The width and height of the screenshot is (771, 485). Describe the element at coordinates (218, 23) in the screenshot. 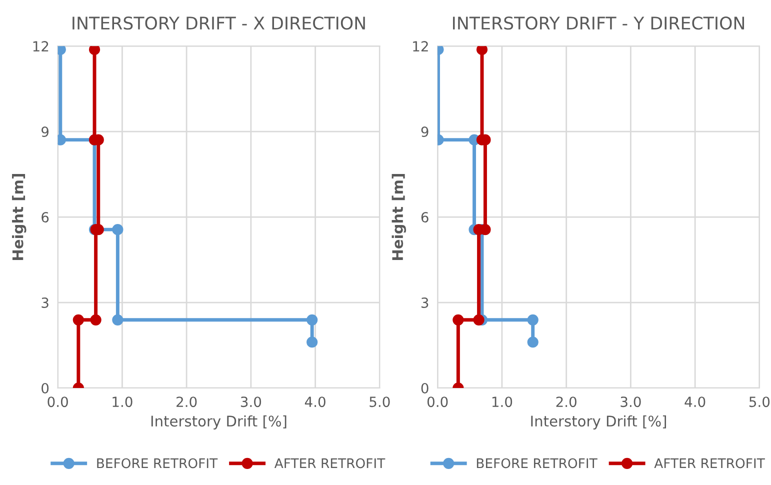

I see `chart-title: INTERSTORY DRIFT - X DIRECTION` at that location.